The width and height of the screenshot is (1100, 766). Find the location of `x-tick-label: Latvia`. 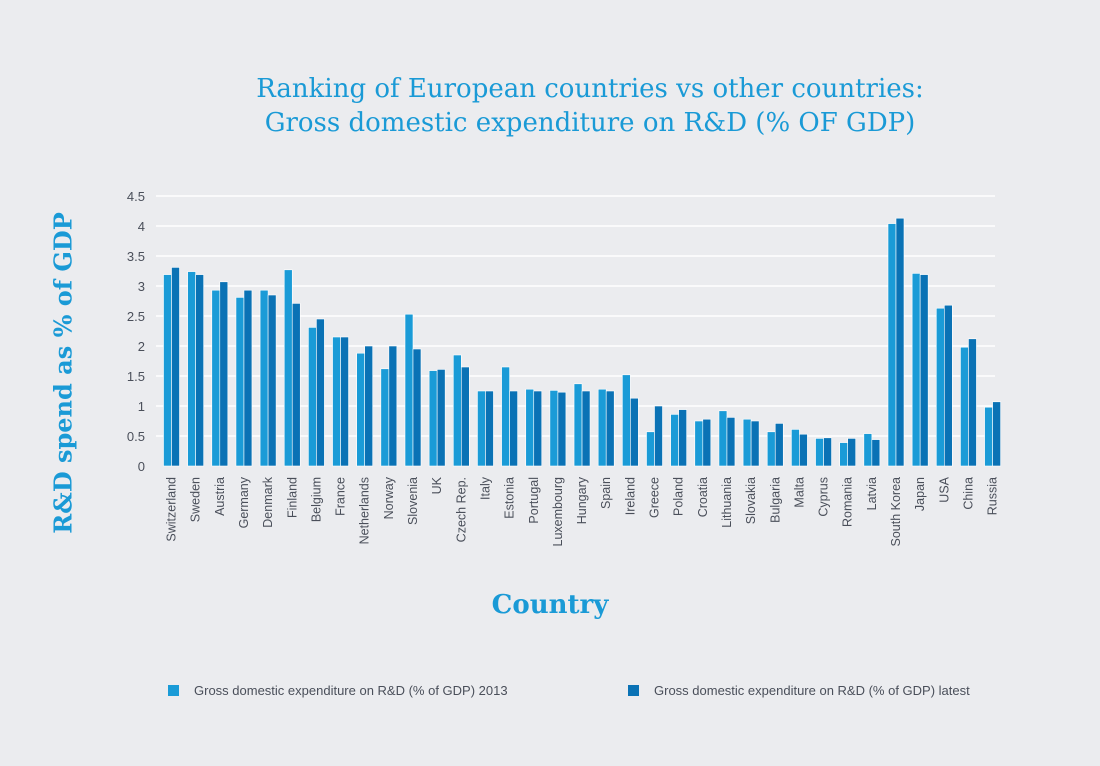

x-tick-label: Latvia is located at coordinates (872, 493).